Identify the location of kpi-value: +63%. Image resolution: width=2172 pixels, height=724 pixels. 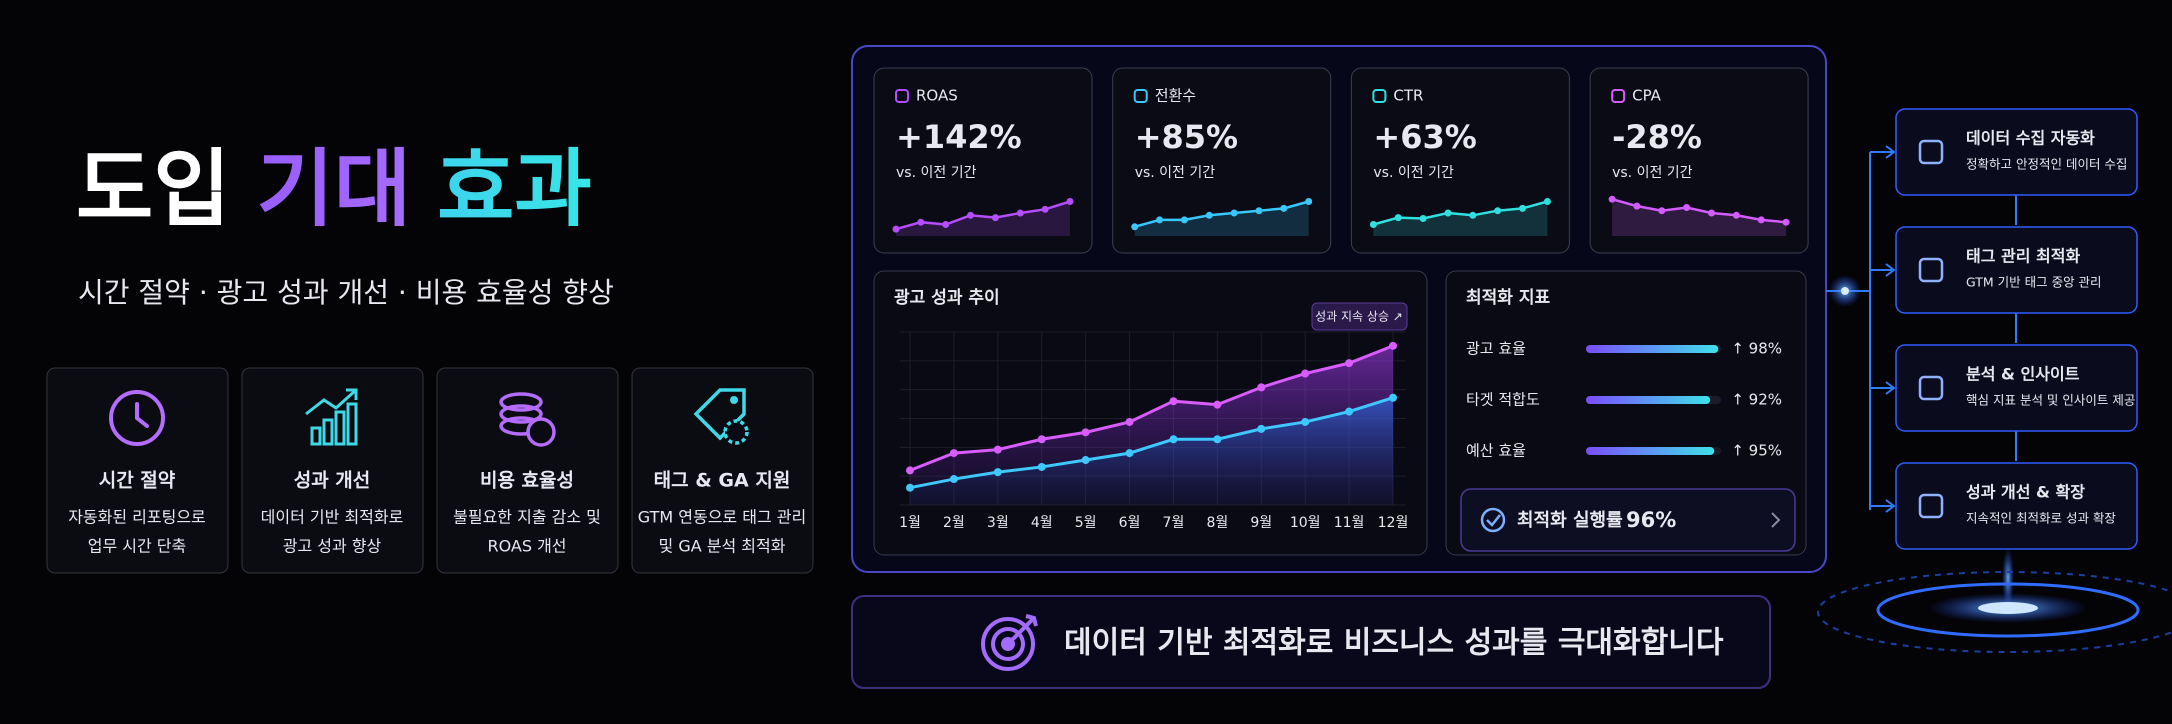
(1424, 137).